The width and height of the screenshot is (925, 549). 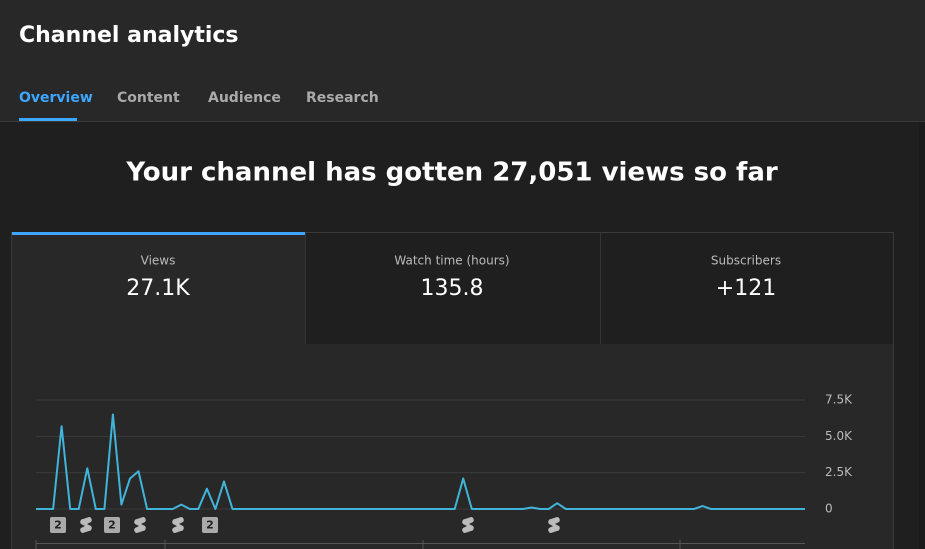 What do you see at coordinates (148, 98) in the screenshot?
I see `tab: Content` at bounding box center [148, 98].